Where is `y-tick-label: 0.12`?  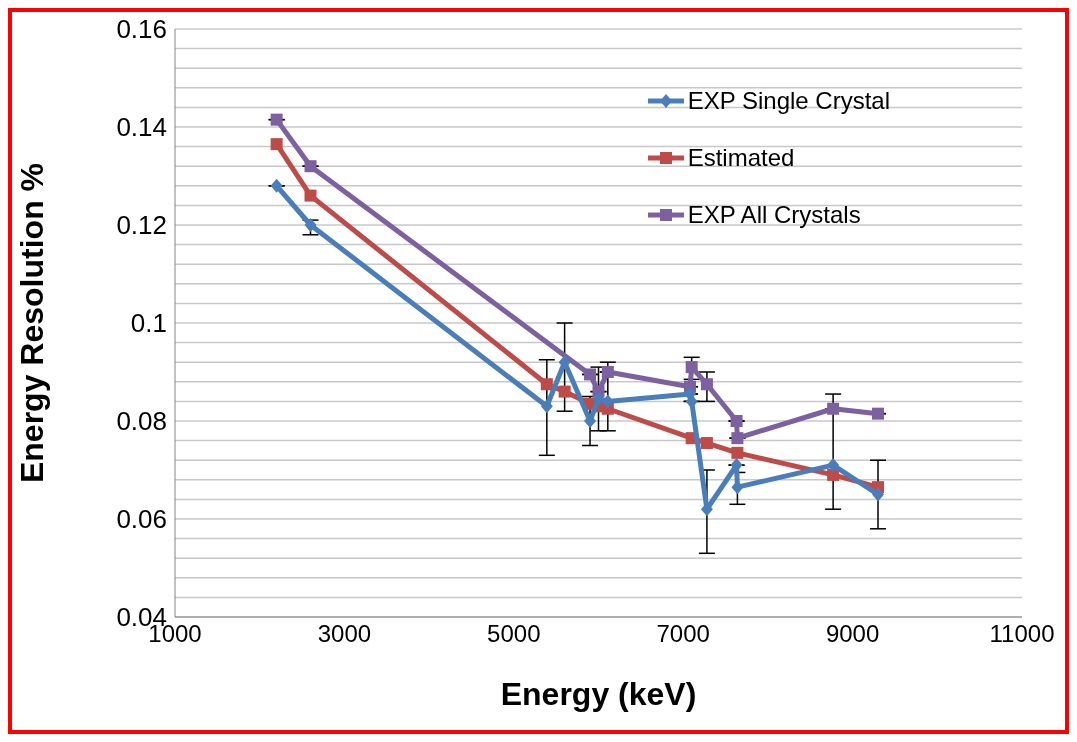
y-tick-label: 0.12 is located at coordinates (141, 225).